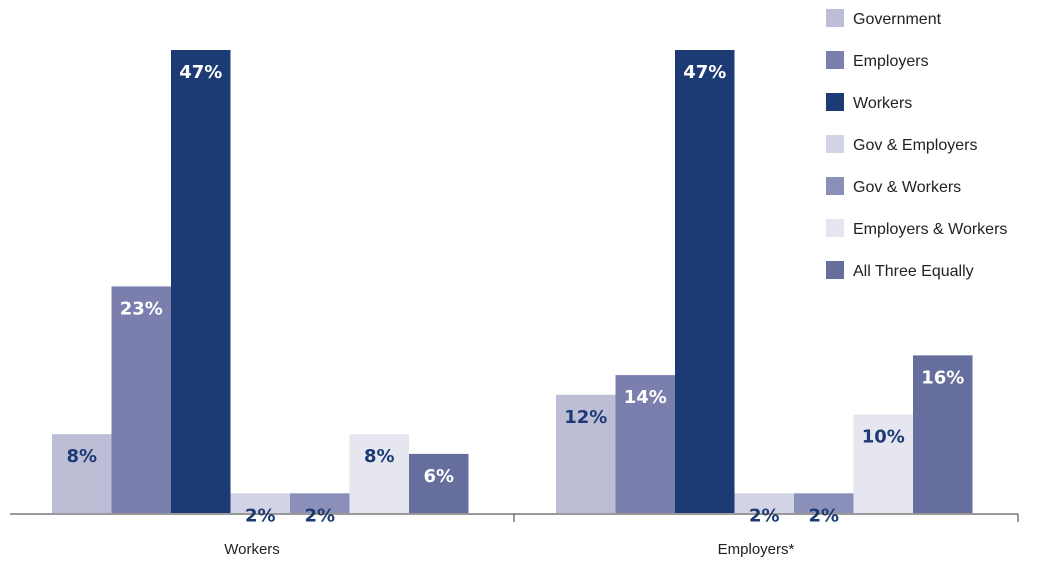  What do you see at coordinates (942, 377) in the screenshot?
I see `bar-value-label: 16%` at bounding box center [942, 377].